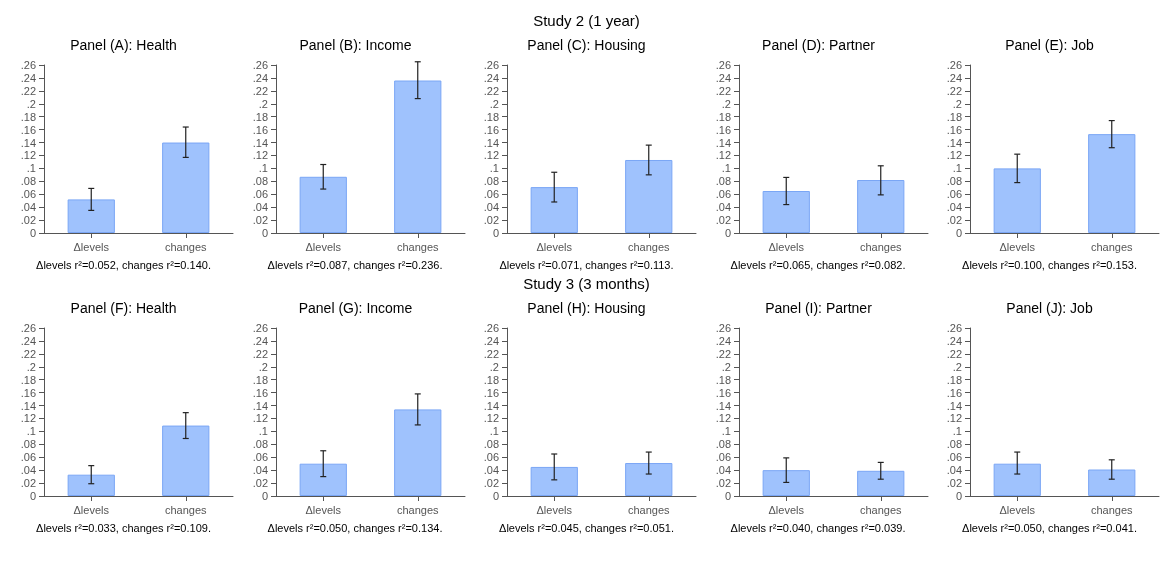 The image size is (1173, 569). What do you see at coordinates (1050, 45) in the screenshot?
I see `chart-title: Panel (E): Job` at bounding box center [1050, 45].